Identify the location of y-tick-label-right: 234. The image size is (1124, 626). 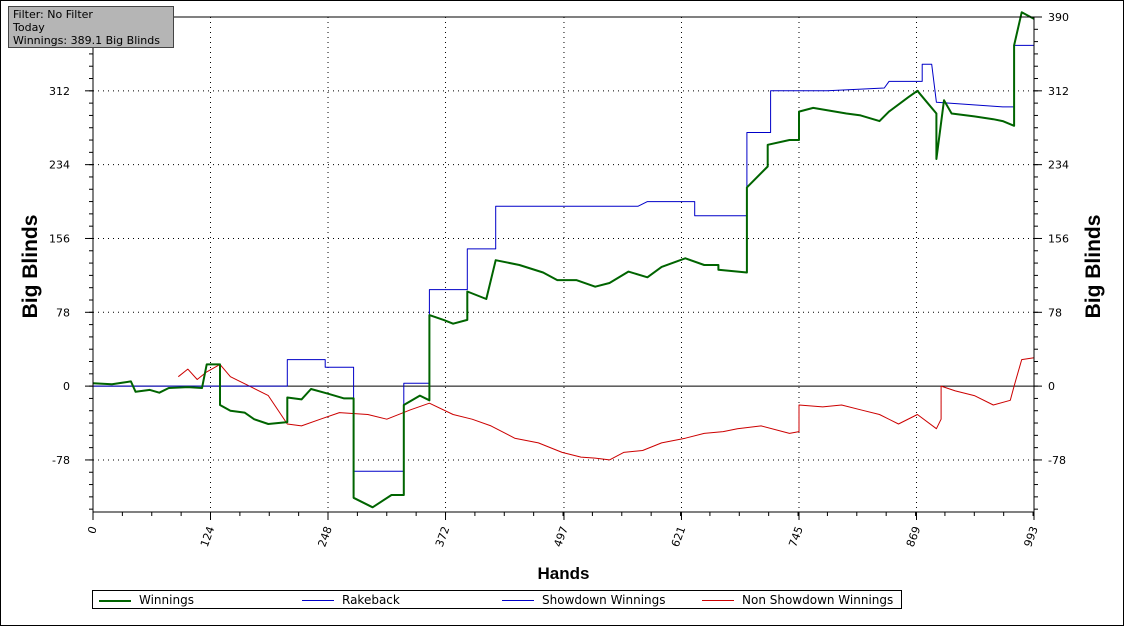
(1058, 165).